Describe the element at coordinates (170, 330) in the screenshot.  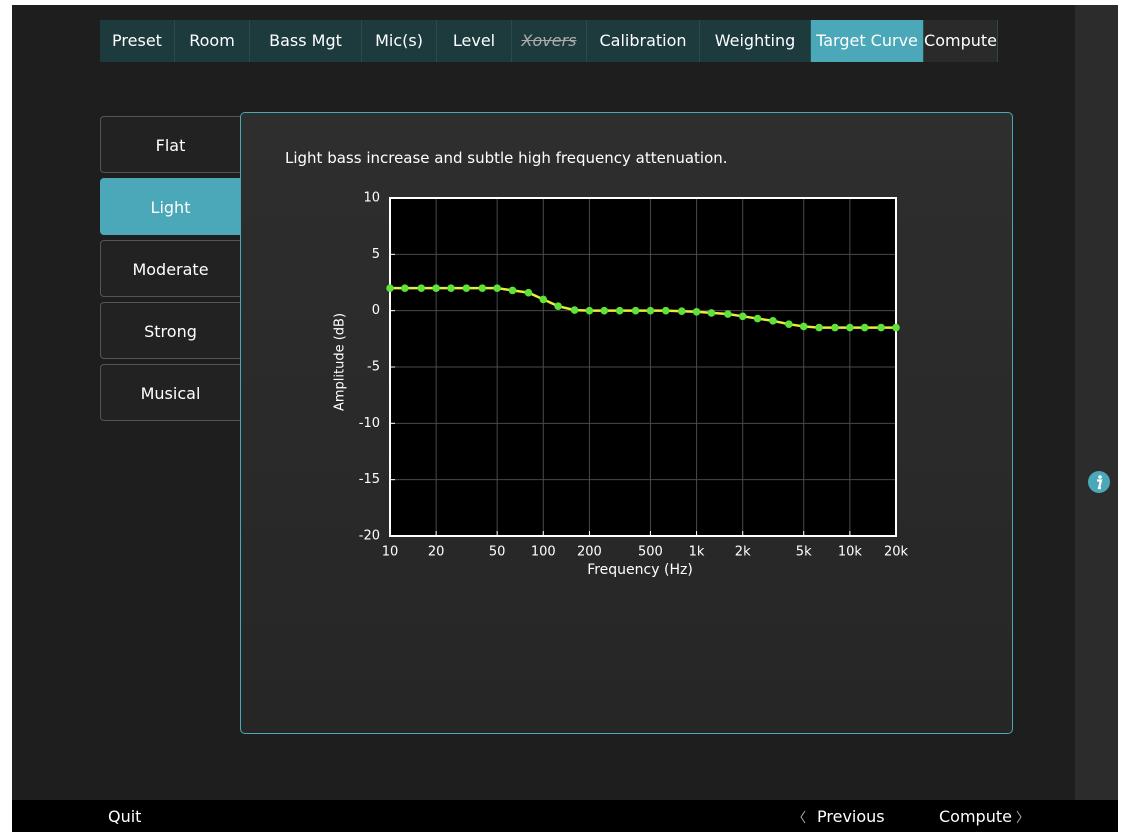
I see `preset-button: Strong` at that location.